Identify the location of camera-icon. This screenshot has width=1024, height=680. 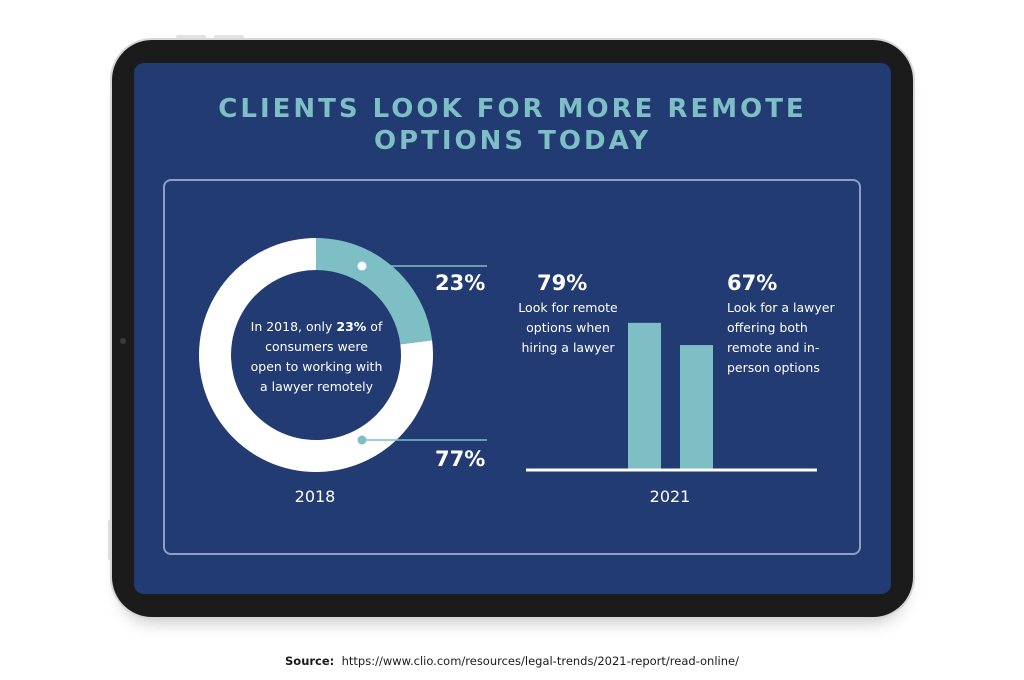
(123, 341).